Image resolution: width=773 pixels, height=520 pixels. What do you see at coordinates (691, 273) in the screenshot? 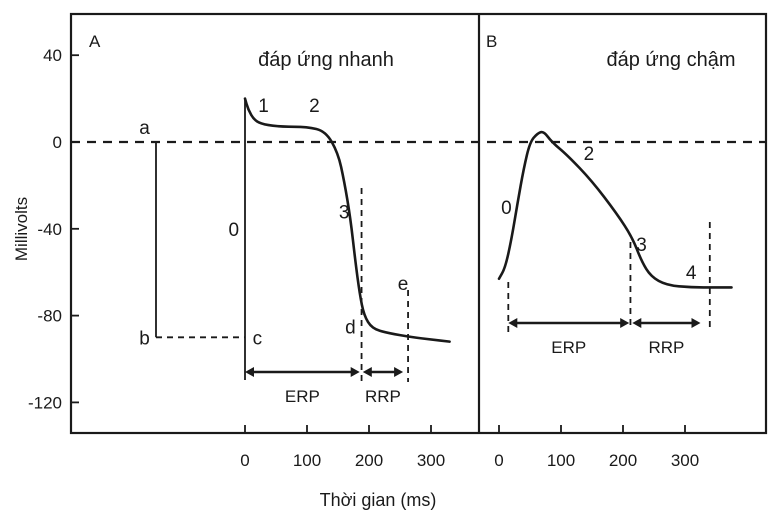
I see `phase-label: 4` at bounding box center [691, 273].